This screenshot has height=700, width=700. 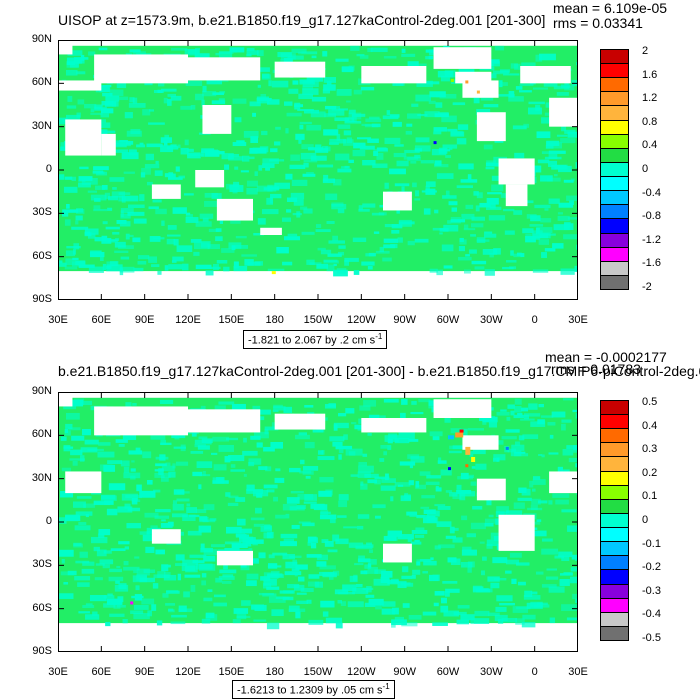 What do you see at coordinates (645, 51) in the screenshot?
I see `colorbar-label: 2` at bounding box center [645, 51].